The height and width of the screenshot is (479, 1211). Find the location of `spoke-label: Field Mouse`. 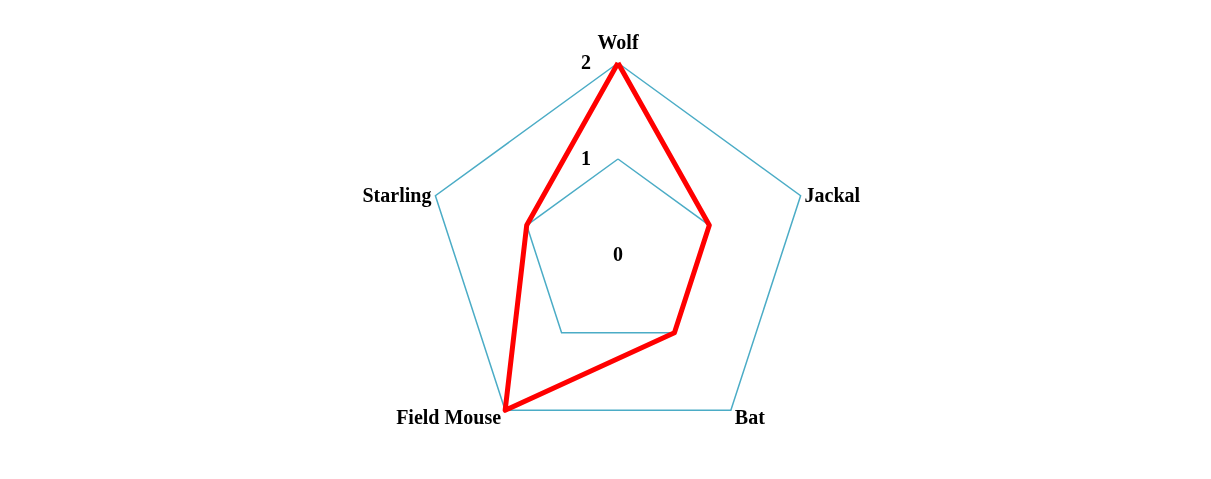

spoke-label: Field Mouse is located at coordinates (449, 417).